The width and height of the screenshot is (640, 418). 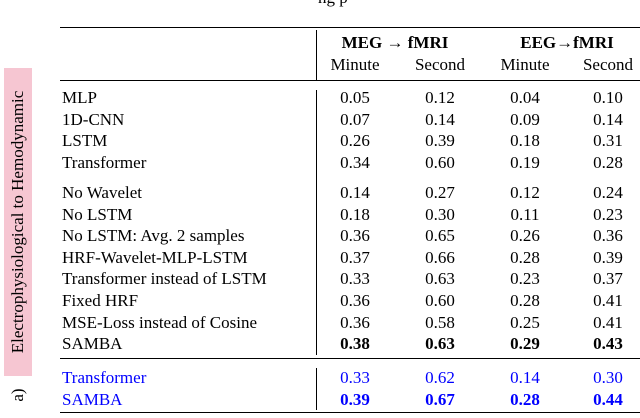 I want to click on cell: 0.11, so click(x=525, y=214).